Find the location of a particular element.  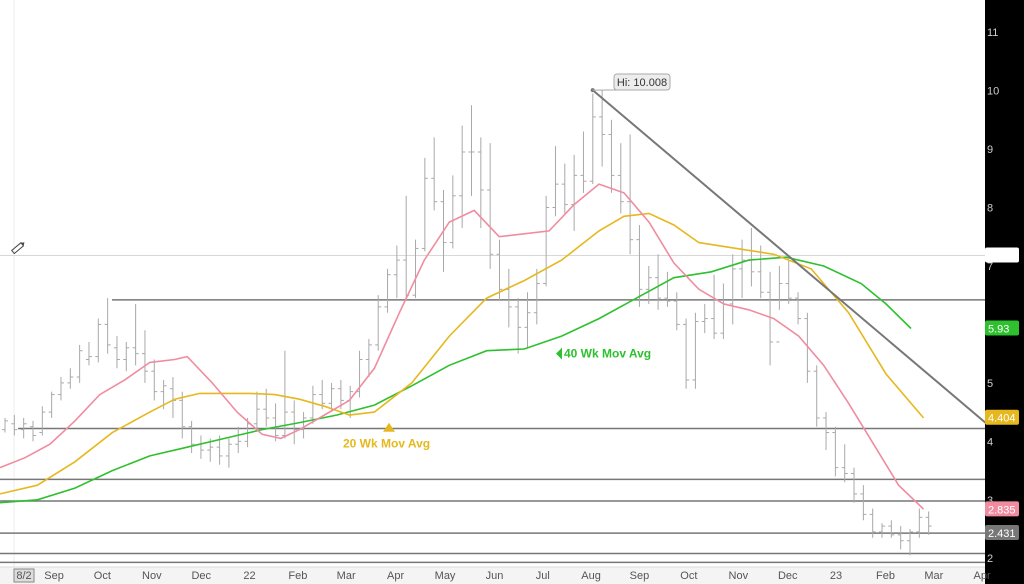

x-tick-label: Apr is located at coordinates (395, 576).